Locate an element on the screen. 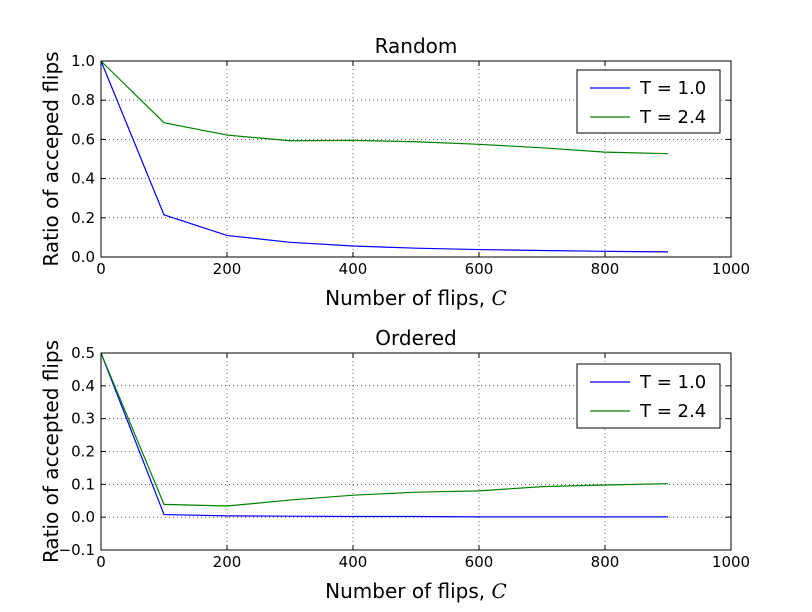 This screenshot has width=812, height=612. y-tick-label: 0.5 is located at coordinates (83, 353).